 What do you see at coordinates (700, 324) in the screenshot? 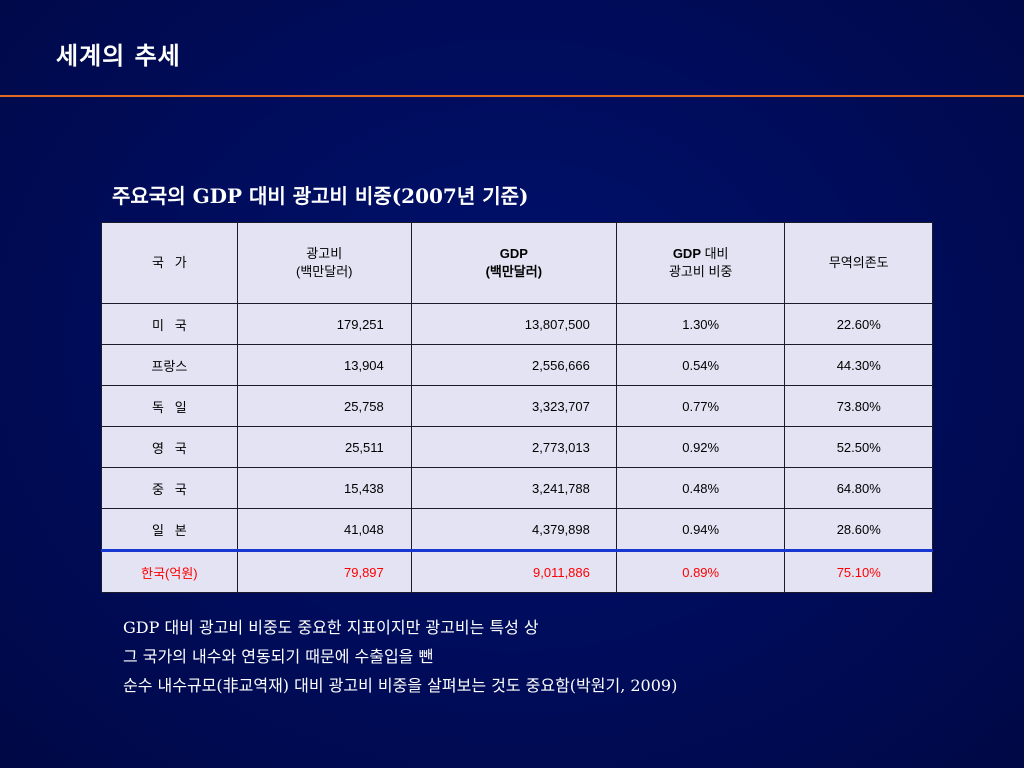
I see `cell-ratio: 1.30%` at bounding box center [700, 324].